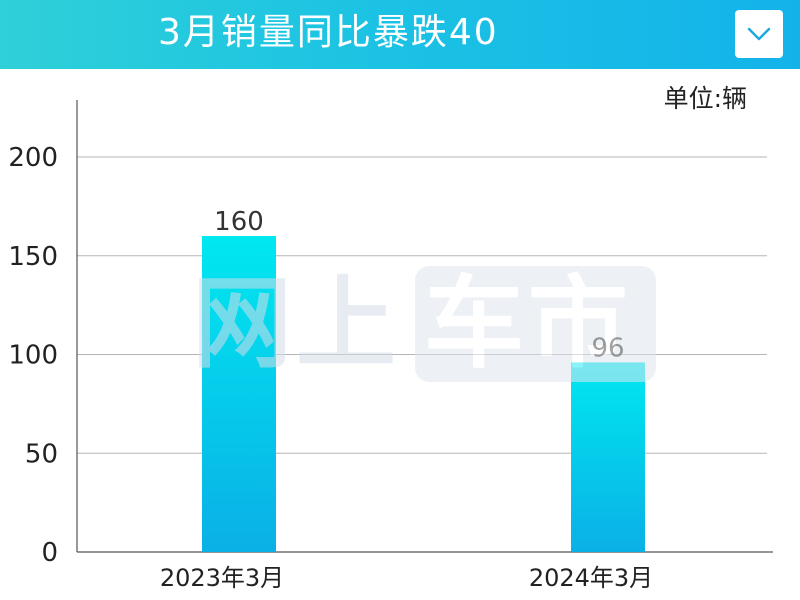 This screenshot has width=800, height=600. Describe the element at coordinates (33, 158) in the screenshot. I see `y-tick-label: 200` at that location.